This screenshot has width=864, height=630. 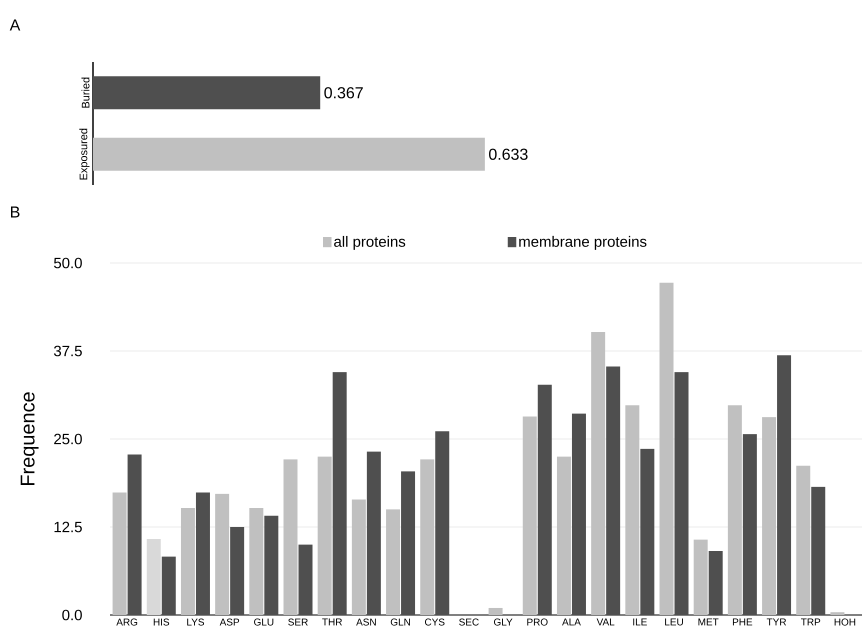 I want to click on x-tick-label: HOH, so click(x=845, y=622).